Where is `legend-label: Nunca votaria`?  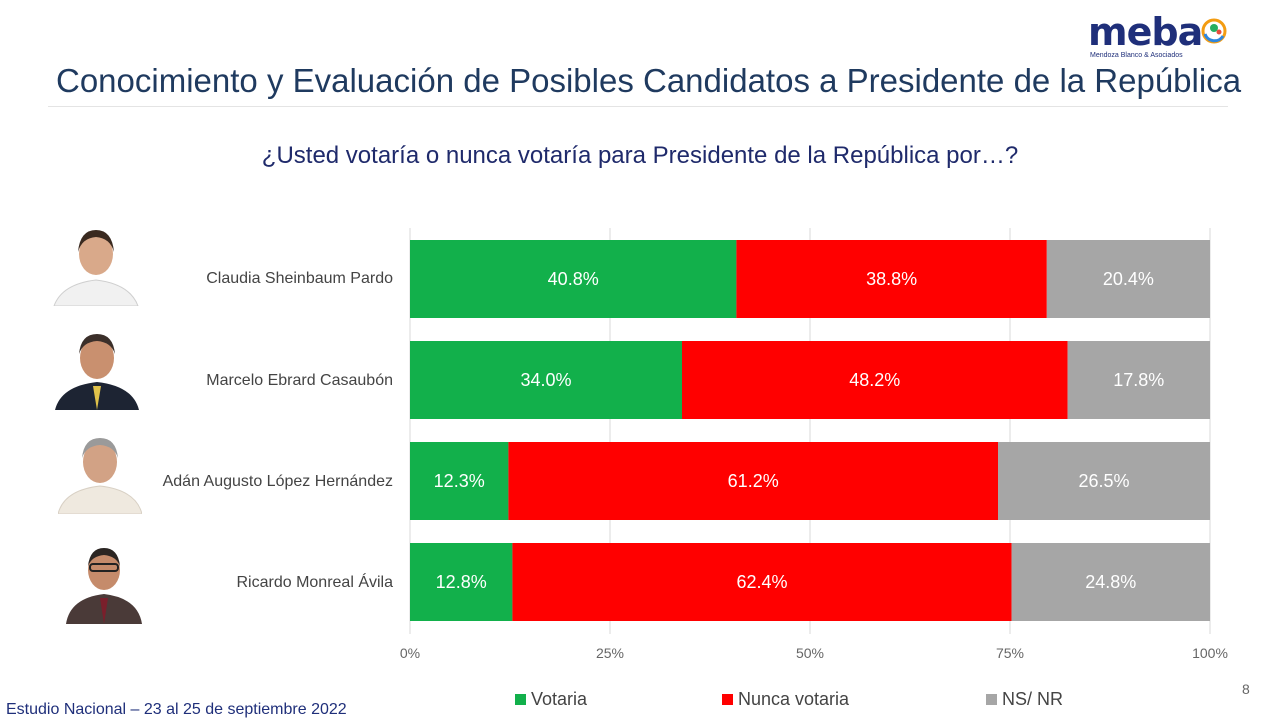
legend-label: Nunca votaria is located at coordinates (794, 699).